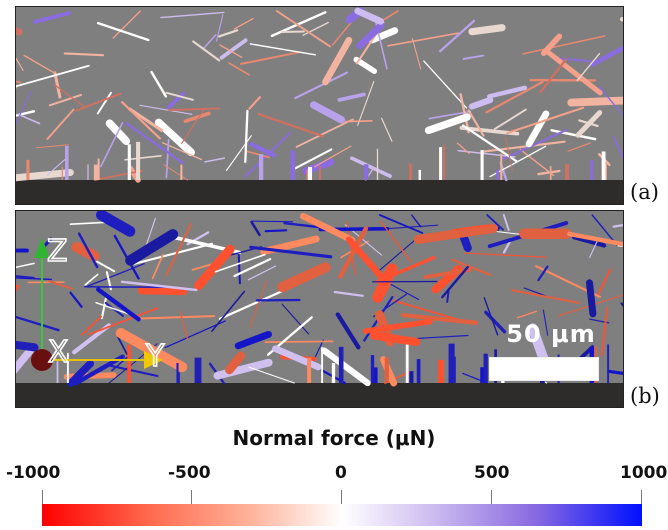  I want to click on panel-b-label: (b), so click(645, 396).